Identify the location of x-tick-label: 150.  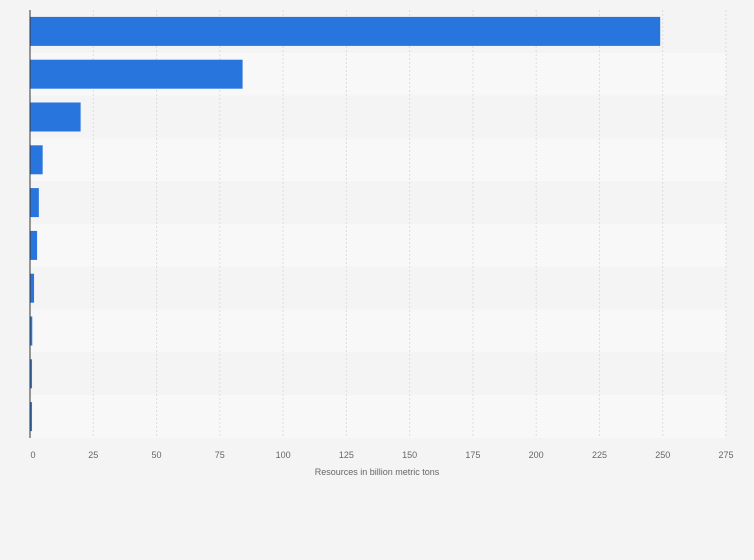
(409, 455).